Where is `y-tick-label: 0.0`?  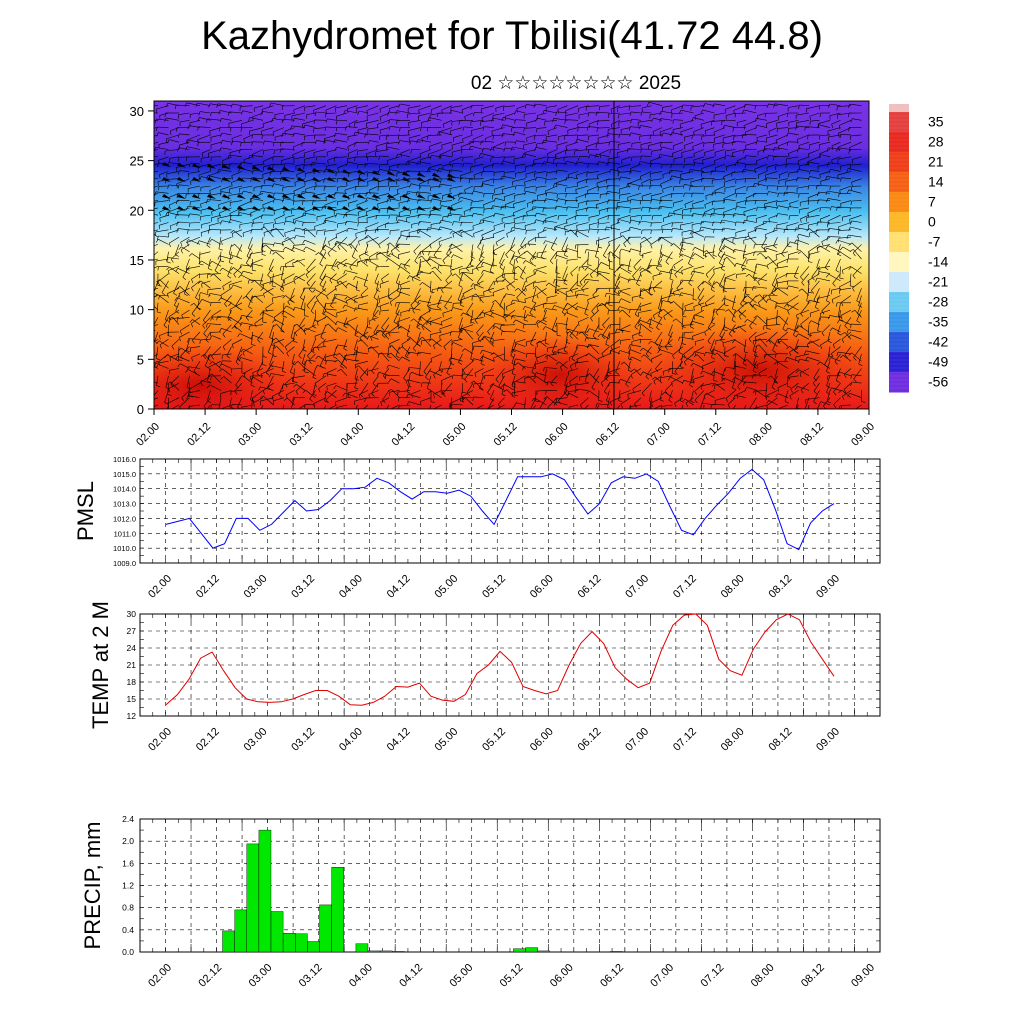 y-tick-label: 0.0 is located at coordinates (128, 952).